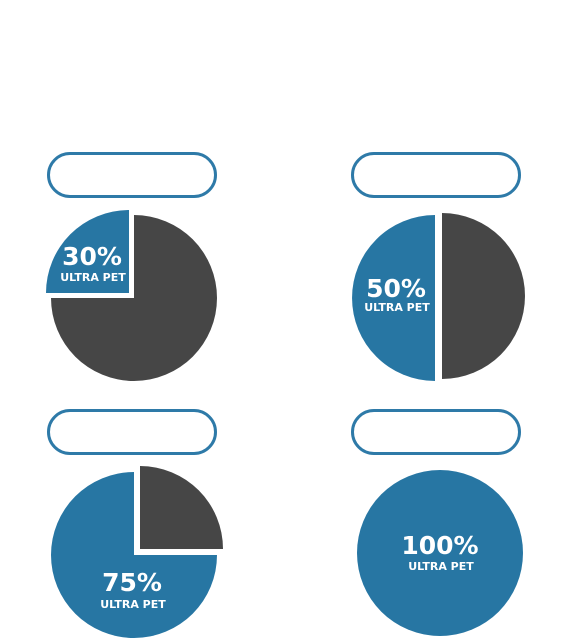 This screenshot has width=588, height=638. Describe the element at coordinates (132, 582) in the screenshot. I see `percentage-label: 75%` at that location.